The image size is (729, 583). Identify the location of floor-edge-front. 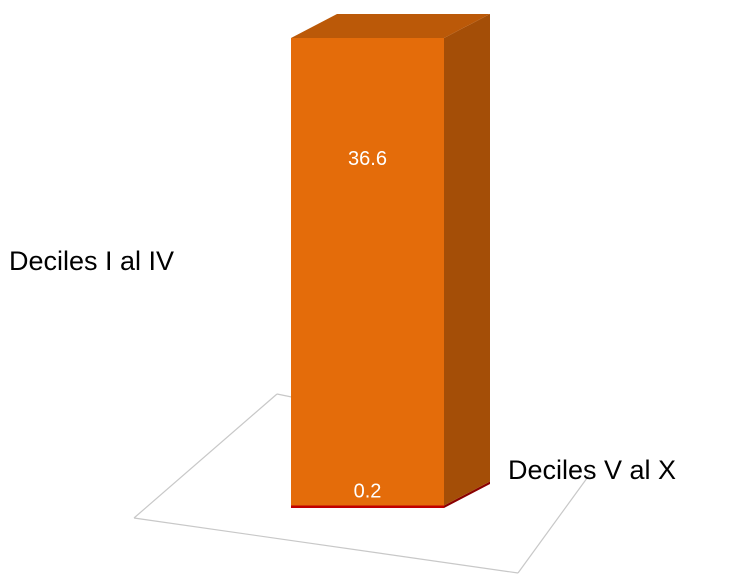
(326, 545).